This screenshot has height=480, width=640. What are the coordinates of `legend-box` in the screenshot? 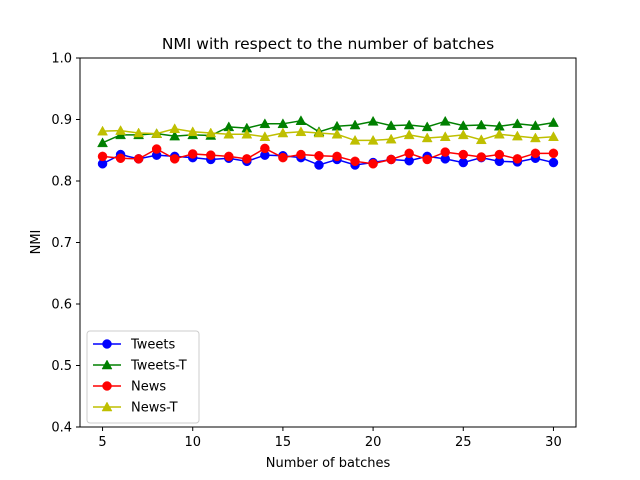 It's located at (143, 377).